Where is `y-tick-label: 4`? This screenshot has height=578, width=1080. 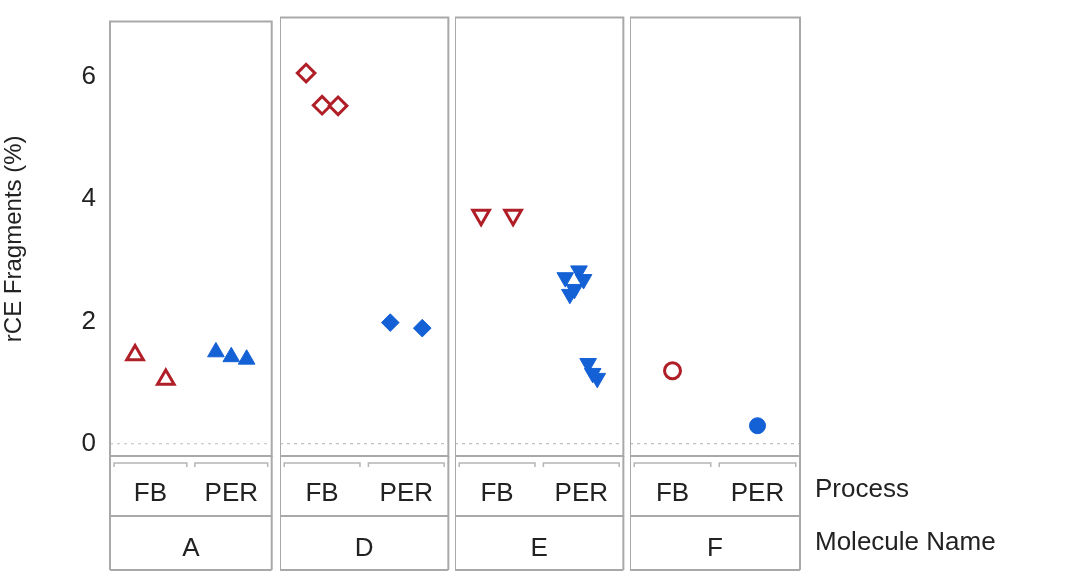
y-tick-label: 4 is located at coordinates (88, 197).